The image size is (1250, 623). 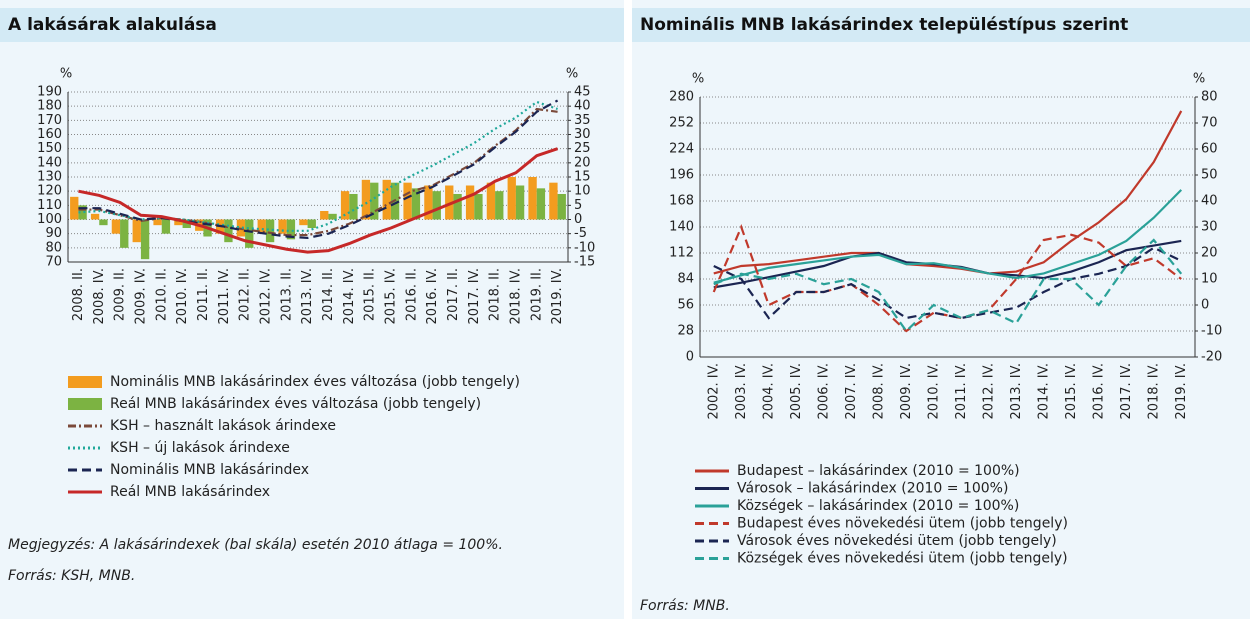 What do you see at coordinates (432, 296) in the screenshot?
I see `x-tick-label: 2016. IV.` at bounding box center [432, 296].